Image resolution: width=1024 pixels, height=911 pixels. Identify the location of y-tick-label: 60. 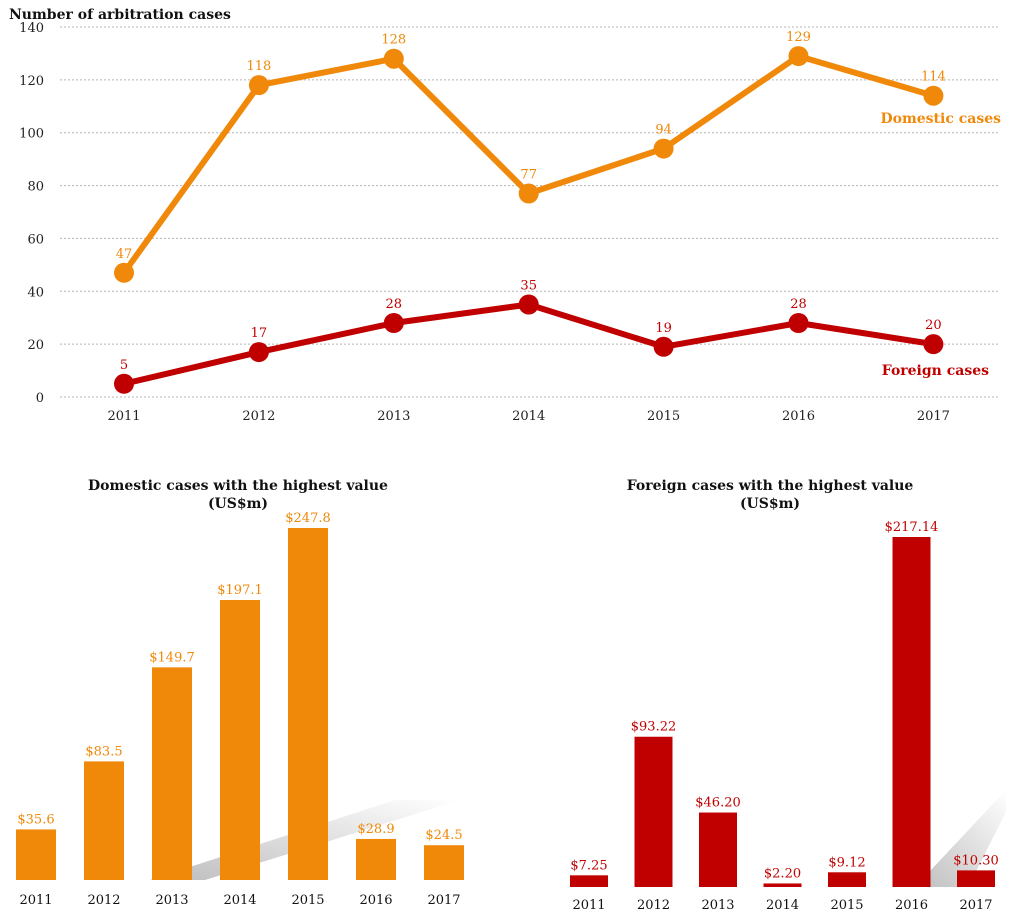
(35, 239).